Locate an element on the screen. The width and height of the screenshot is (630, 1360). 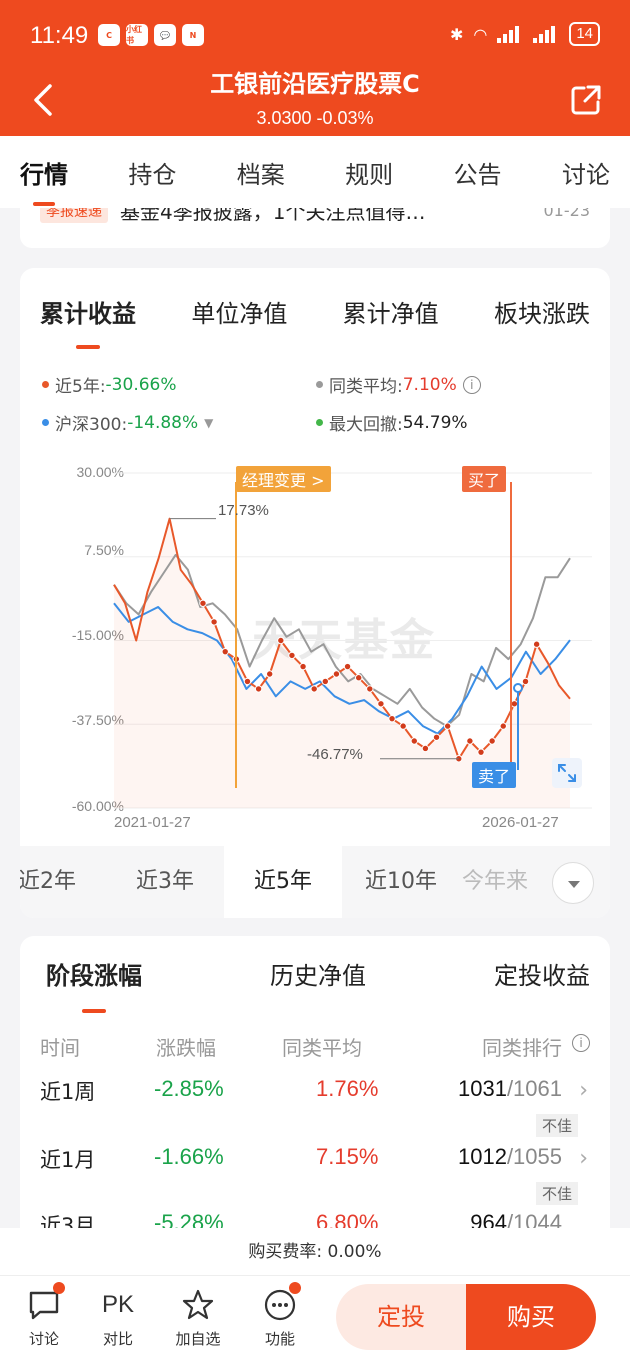
range-tab-10y: 近10年 is located at coordinates (401, 881).